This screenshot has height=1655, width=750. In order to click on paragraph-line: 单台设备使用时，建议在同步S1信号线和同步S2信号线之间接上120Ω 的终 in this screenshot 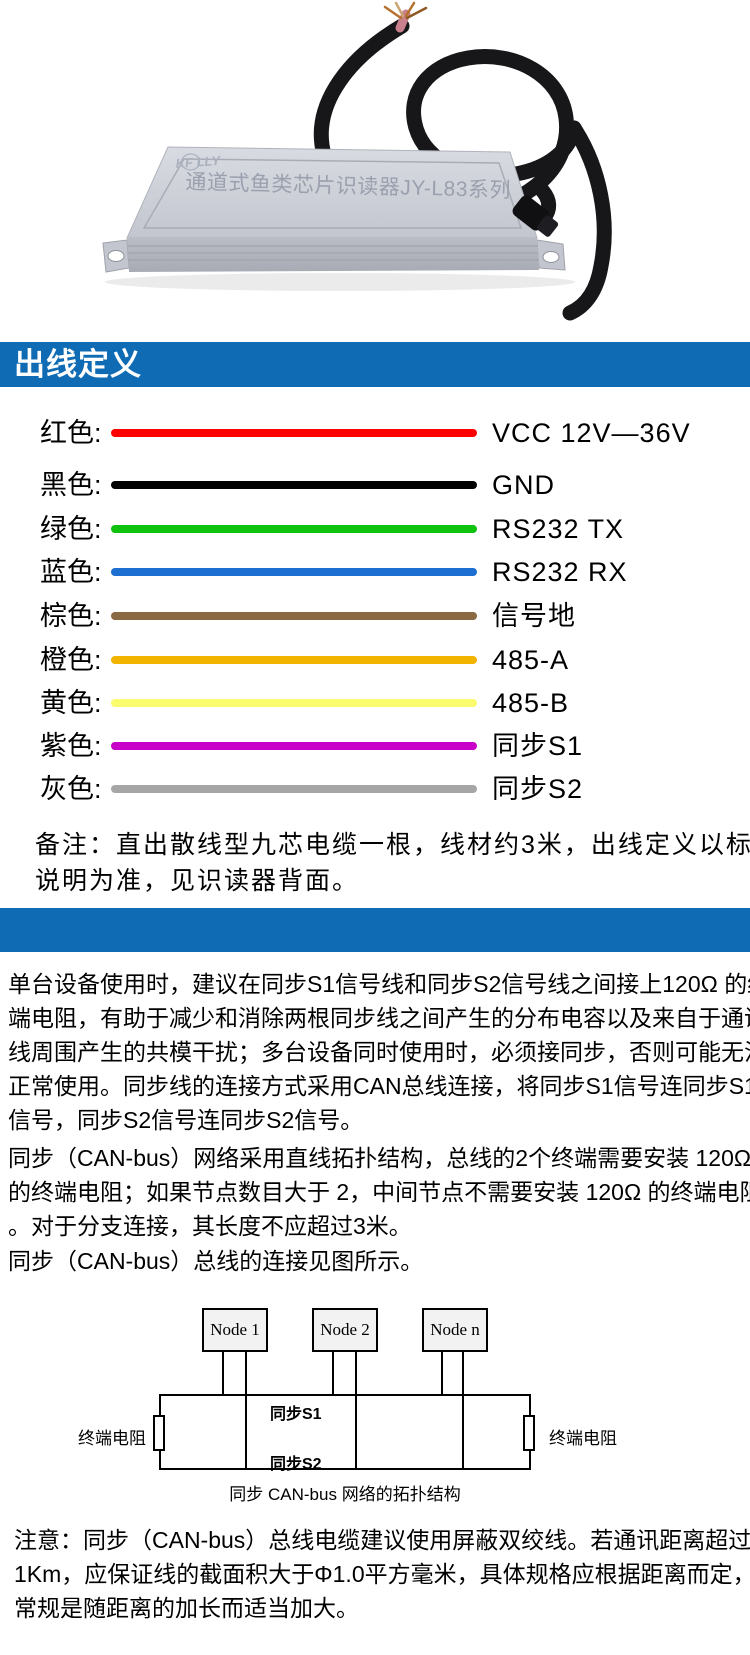, I will do `click(379, 984)`.